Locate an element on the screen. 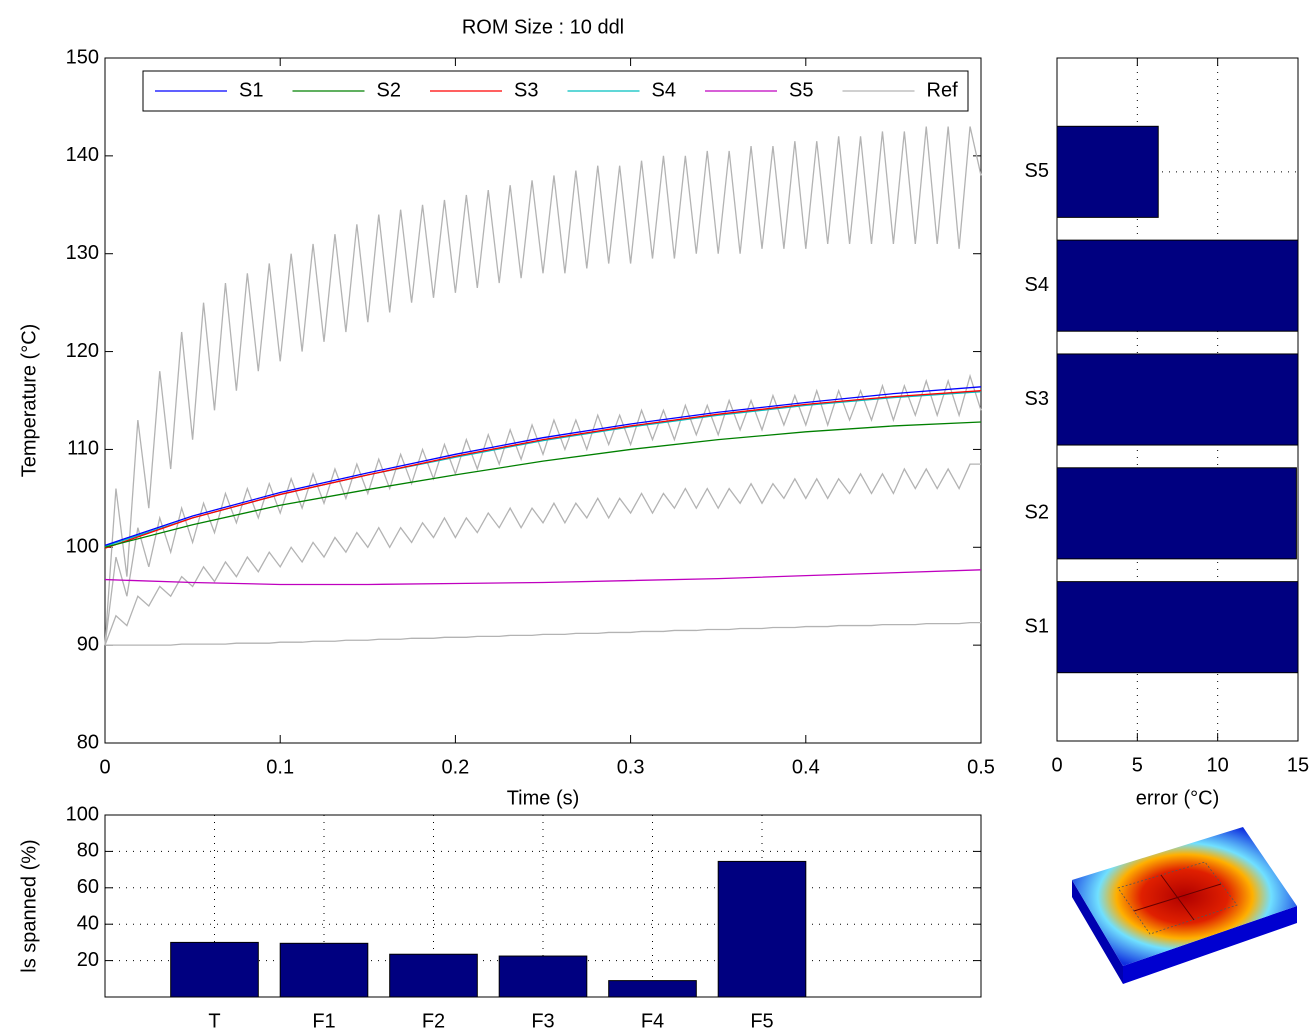 This screenshot has height=1030, width=1316. y-tick-label: 110 is located at coordinates (83, 449).